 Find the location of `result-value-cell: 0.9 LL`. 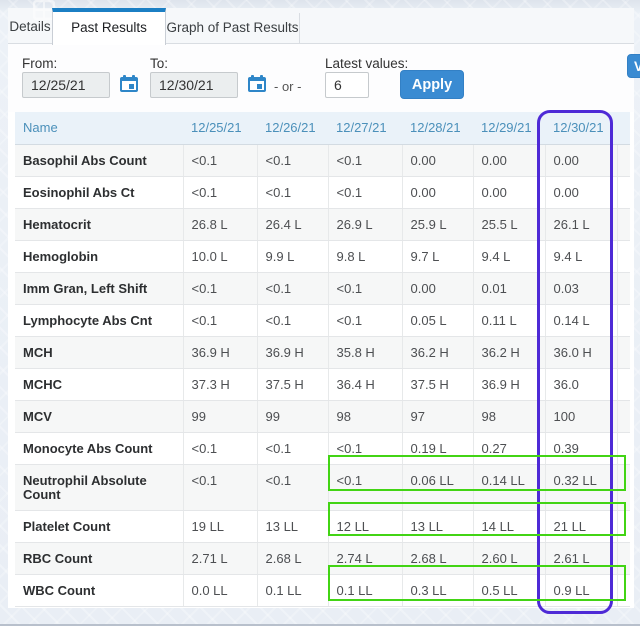

result-value-cell: 0.9 LL is located at coordinates (580, 590).